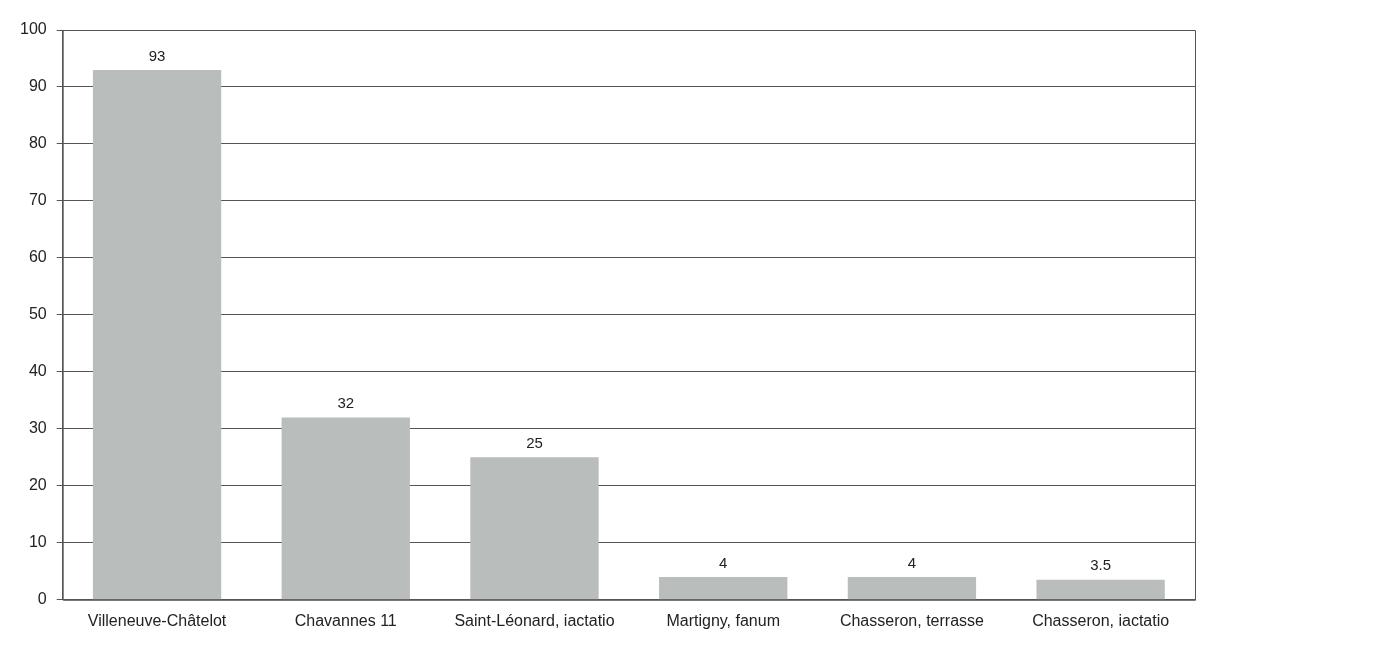 The width and height of the screenshot is (1389, 653). I want to click on data-label: 3.5, so click(1101, 565).